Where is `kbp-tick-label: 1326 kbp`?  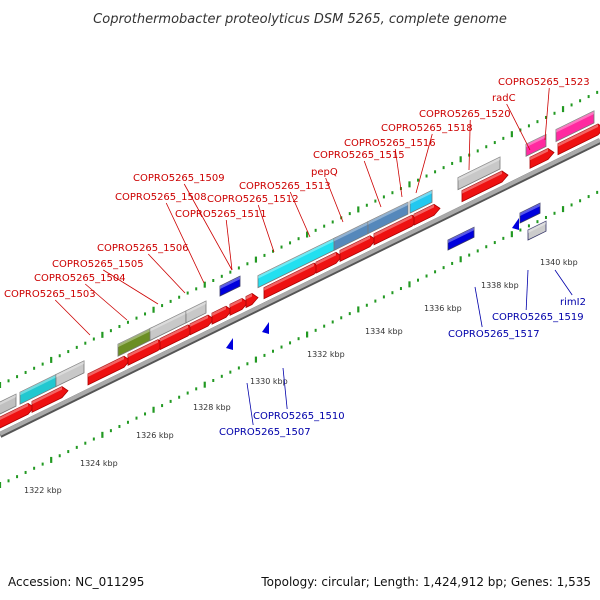
kbp-tick-label: 1326 kbp is located at coordinates (155, 435).